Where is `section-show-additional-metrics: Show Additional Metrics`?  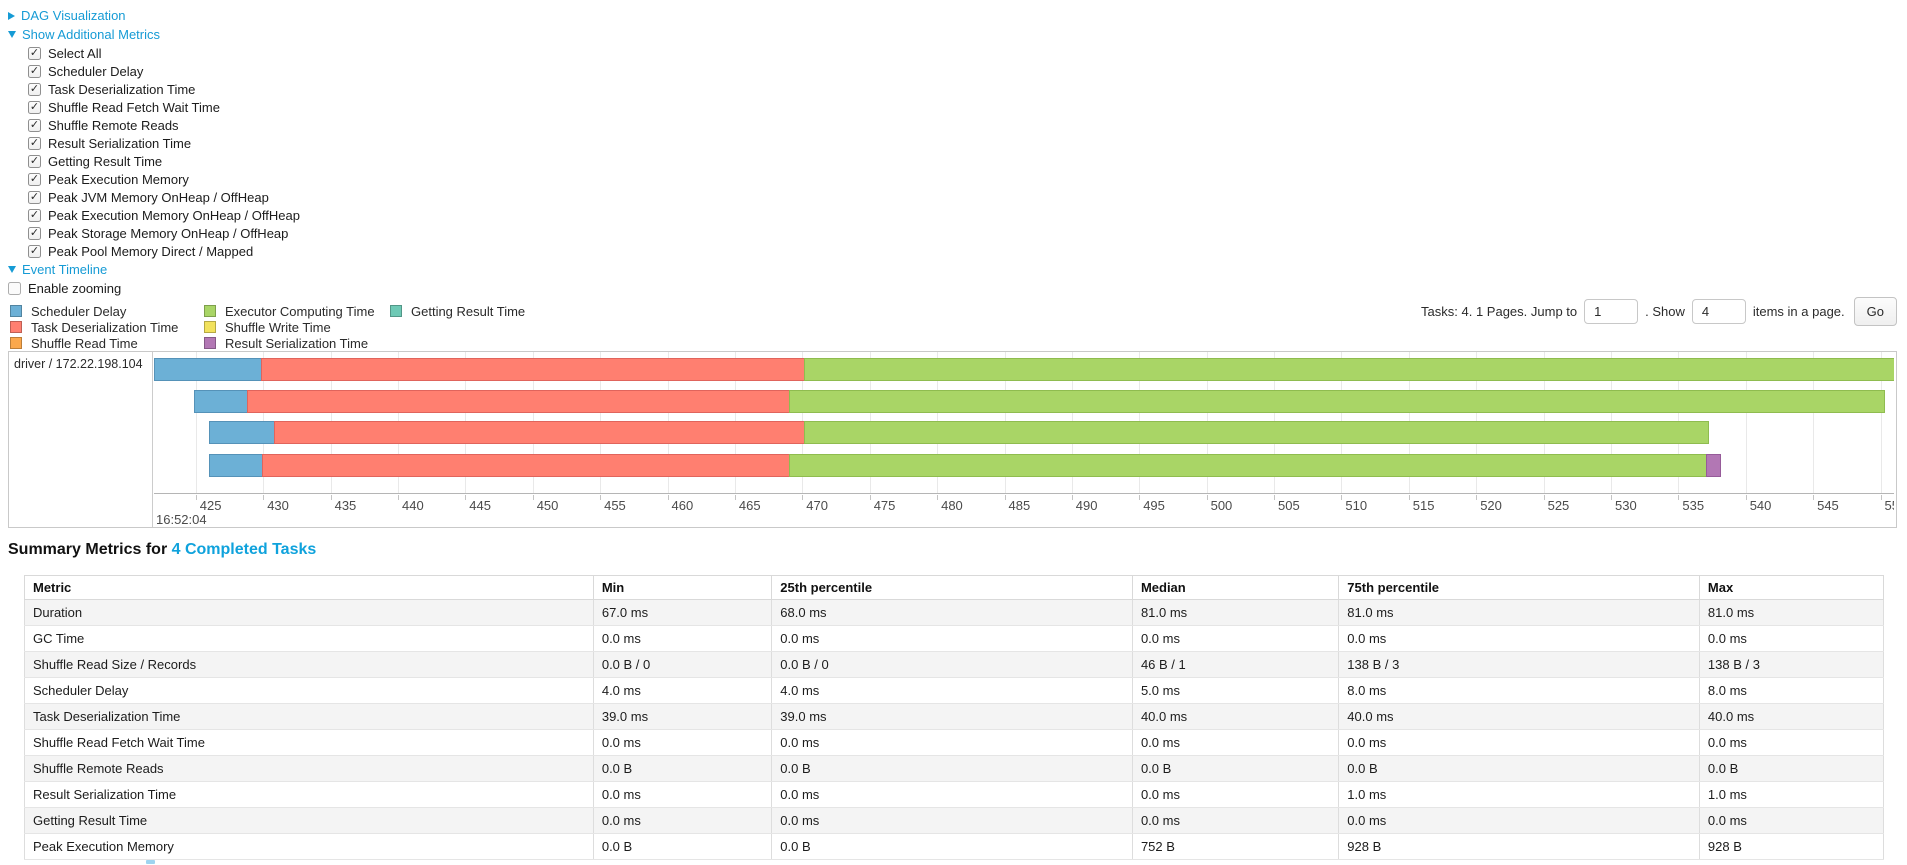
section-show-additional-metrics: Show Additional Metrics is located at coordinates (154, 34).